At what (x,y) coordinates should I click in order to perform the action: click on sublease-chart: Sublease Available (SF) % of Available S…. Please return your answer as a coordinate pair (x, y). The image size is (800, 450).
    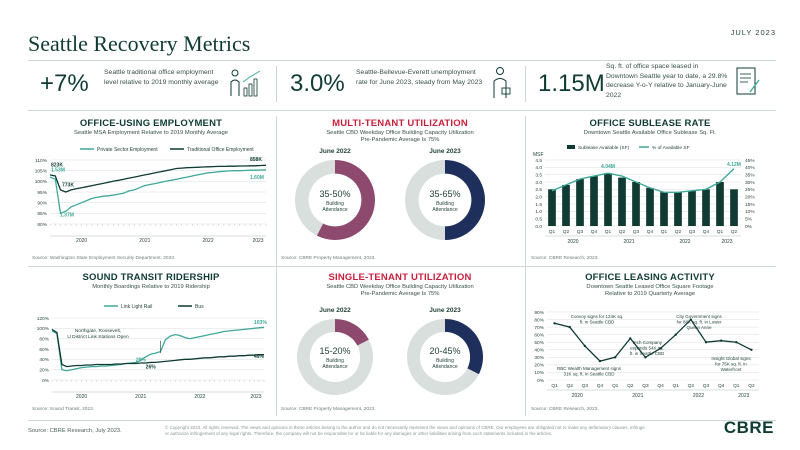
    Looking at the image, I should click on (644, 195).